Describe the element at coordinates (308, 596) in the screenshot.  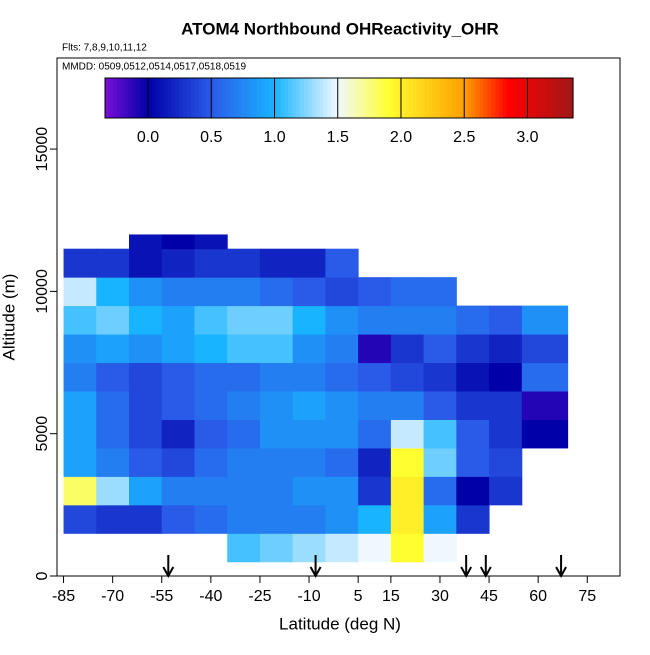
I see `x-tick-label: -10` at that location.